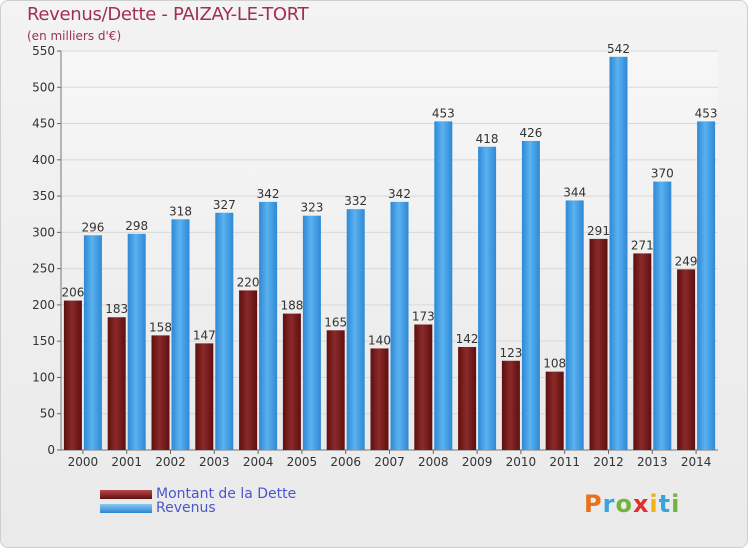 This screenshot has height=550, width=750. I want to click on y-tick-label: 400, so click(43, 160).